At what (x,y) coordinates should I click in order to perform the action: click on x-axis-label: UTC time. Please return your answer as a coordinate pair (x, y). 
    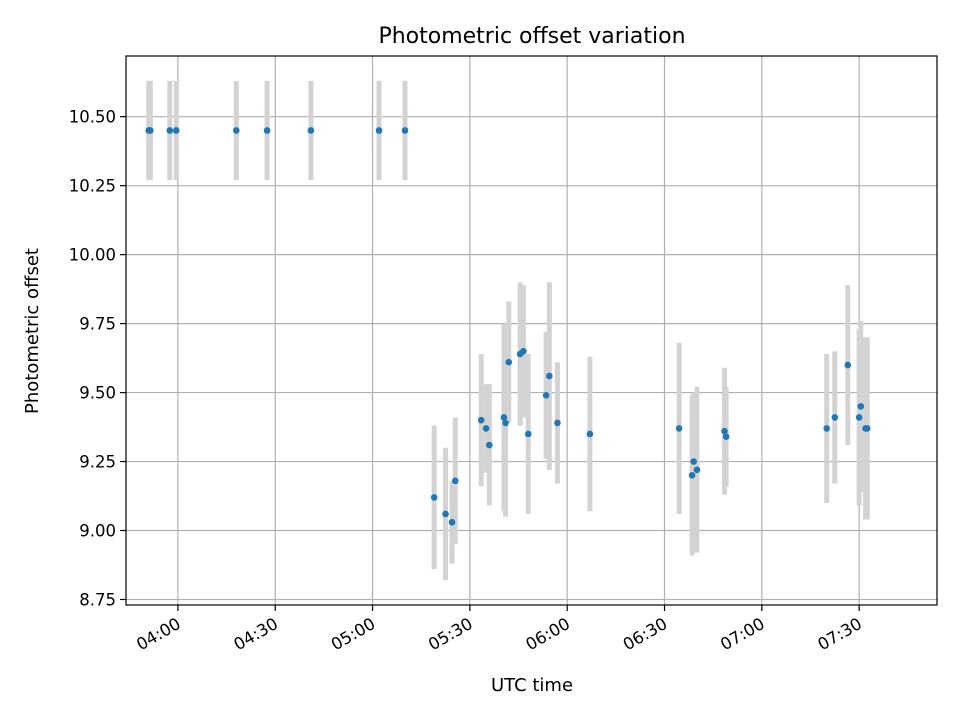
    Looking at the image, I should click on (532, 685).